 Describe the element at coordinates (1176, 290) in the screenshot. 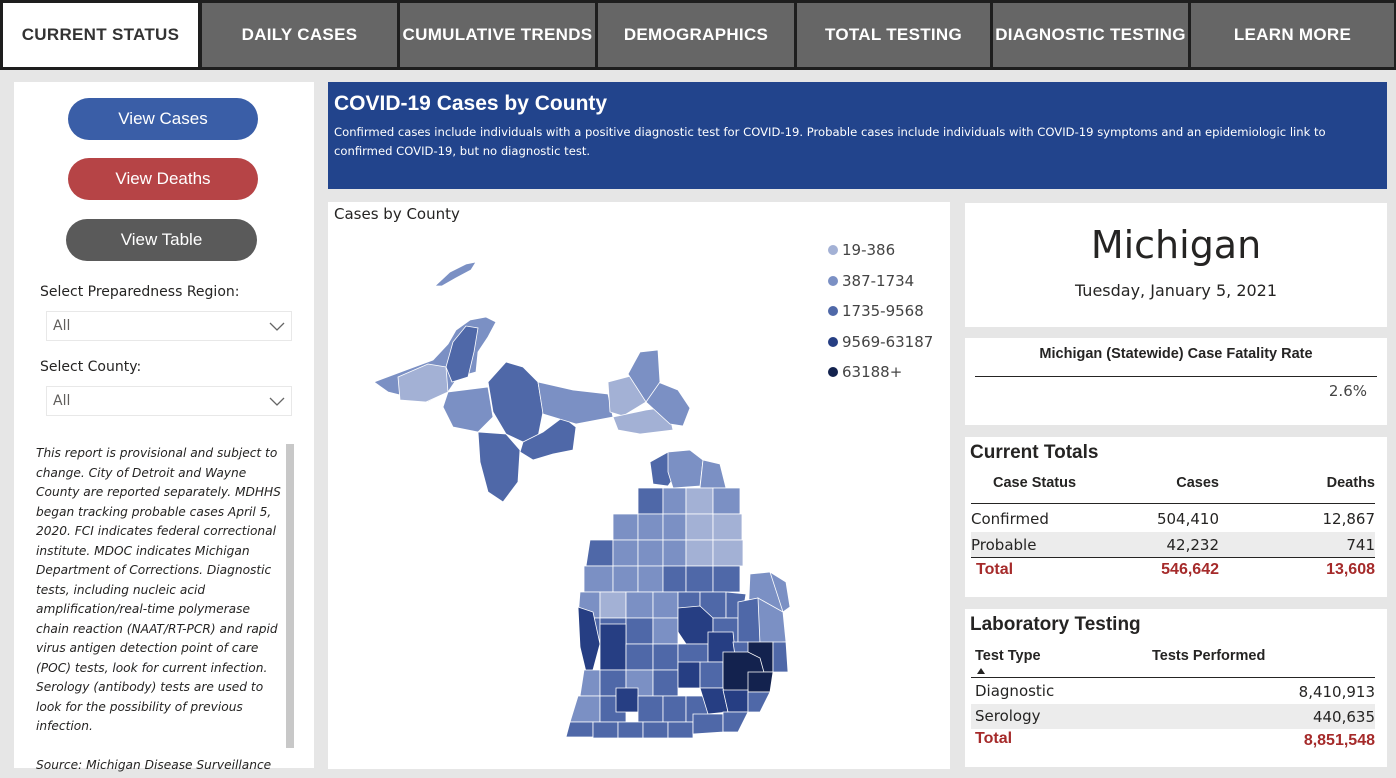

I see `report-date: Tuesday, January 5, 2021` at that location.